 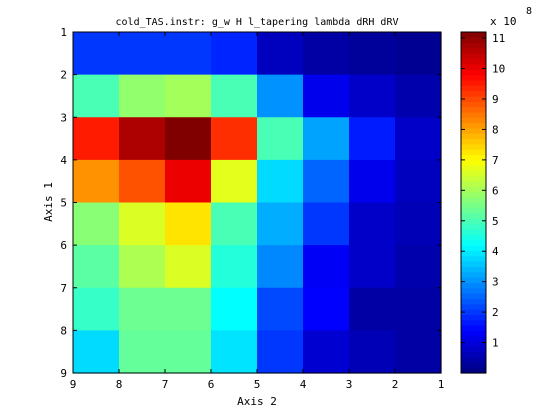 I want to click on x-axis-label: Axis 2, so click(x=257, y=401).